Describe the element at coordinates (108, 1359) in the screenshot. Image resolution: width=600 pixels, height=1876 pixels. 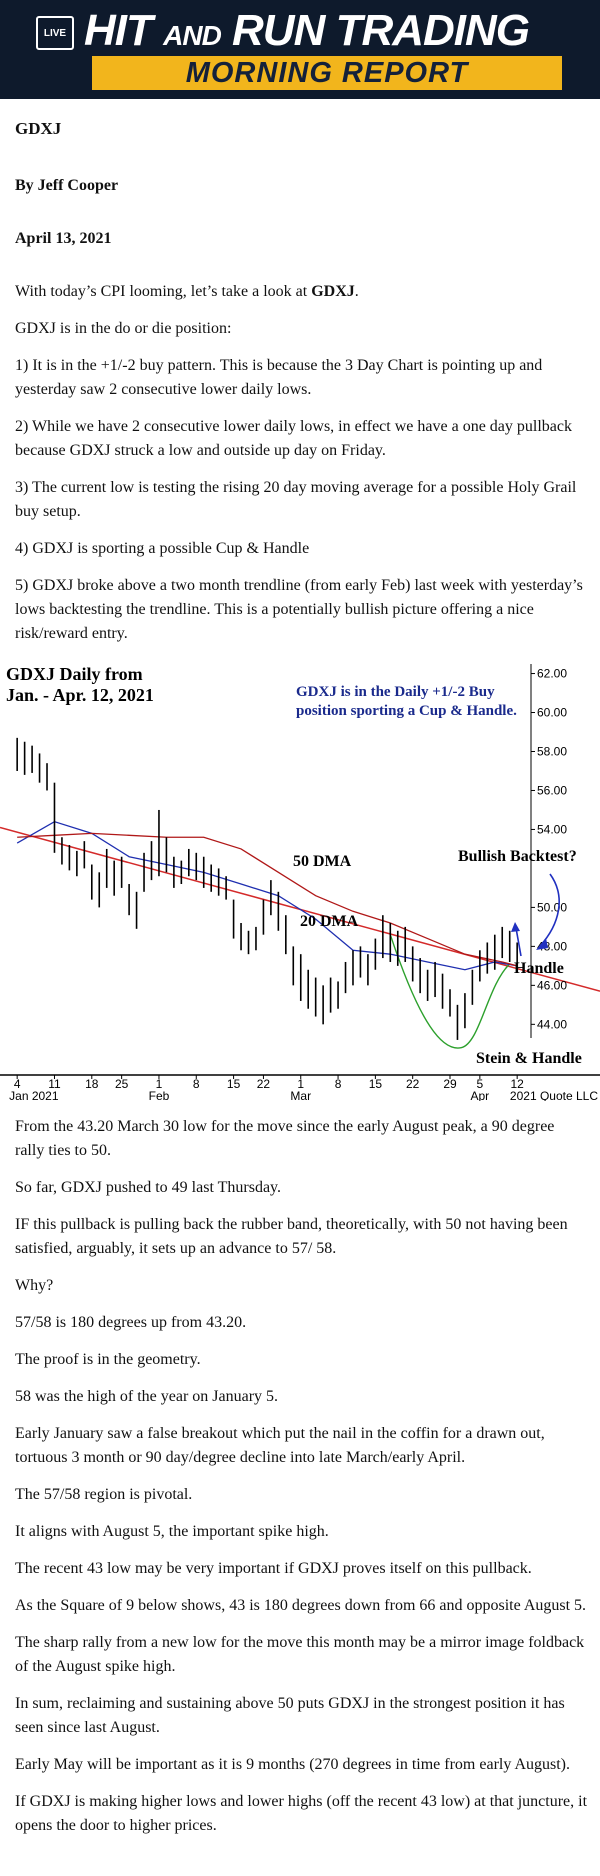
I see `paragraph: The proof is in the geometry.` at that location.